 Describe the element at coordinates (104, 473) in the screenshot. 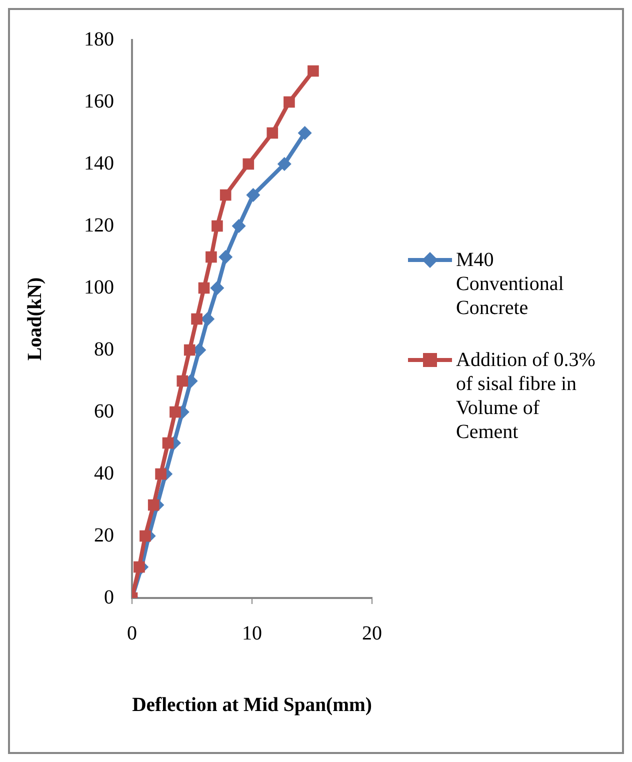

I see `y-tick-label: 40` at that location.